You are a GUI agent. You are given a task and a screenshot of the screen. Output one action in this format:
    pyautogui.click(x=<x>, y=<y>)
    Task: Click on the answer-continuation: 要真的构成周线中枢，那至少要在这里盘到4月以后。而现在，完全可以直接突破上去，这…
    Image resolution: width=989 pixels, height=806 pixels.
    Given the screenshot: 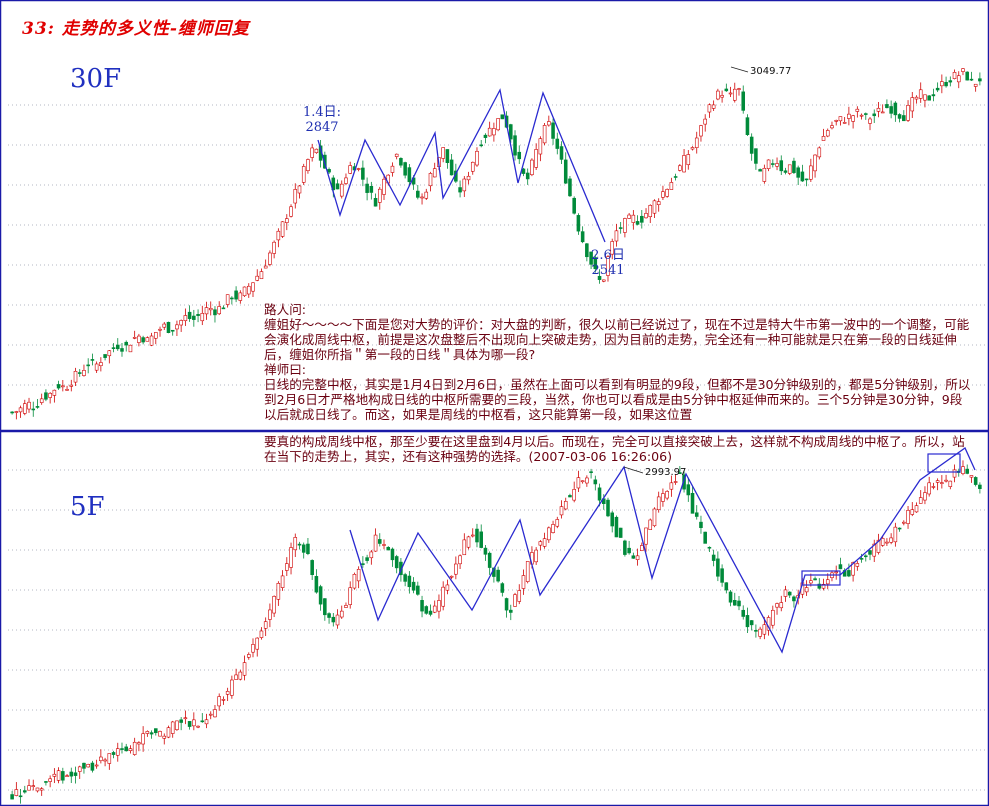 What is the action you would take?
    pyautogui.click(x=614, y=449)
    